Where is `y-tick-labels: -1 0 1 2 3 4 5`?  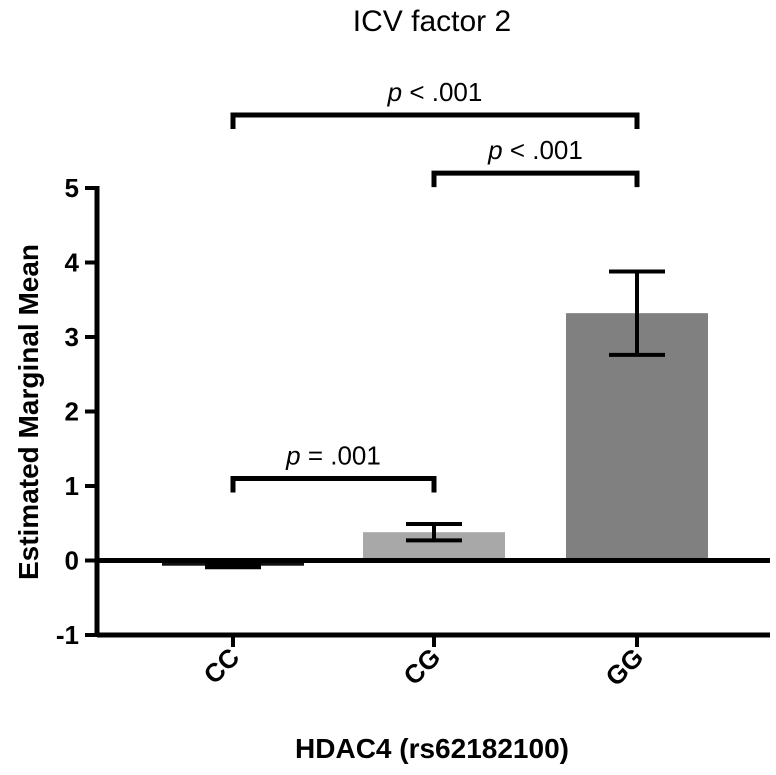
y-tick-labels: -1 0 1 2 3 4 5 is located at coordinates (76, 411).